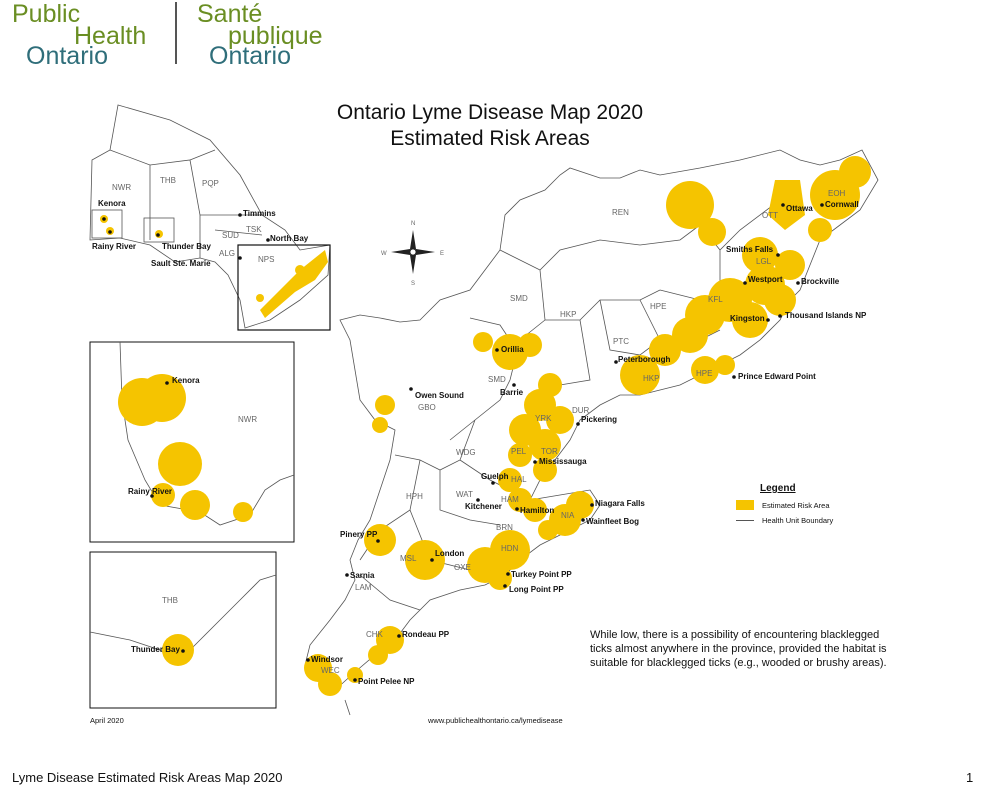  Describe the element at coordinates (439, 395) in the screenshot. I see `label-owen-sound: Owen Sound` at that location.